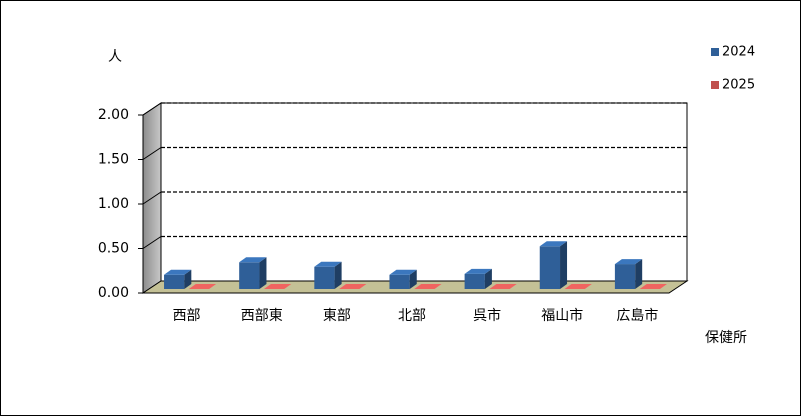 This screenshot has height=416, width=801. I want to click on x-tick-label: 西部東, so click(262, 316).